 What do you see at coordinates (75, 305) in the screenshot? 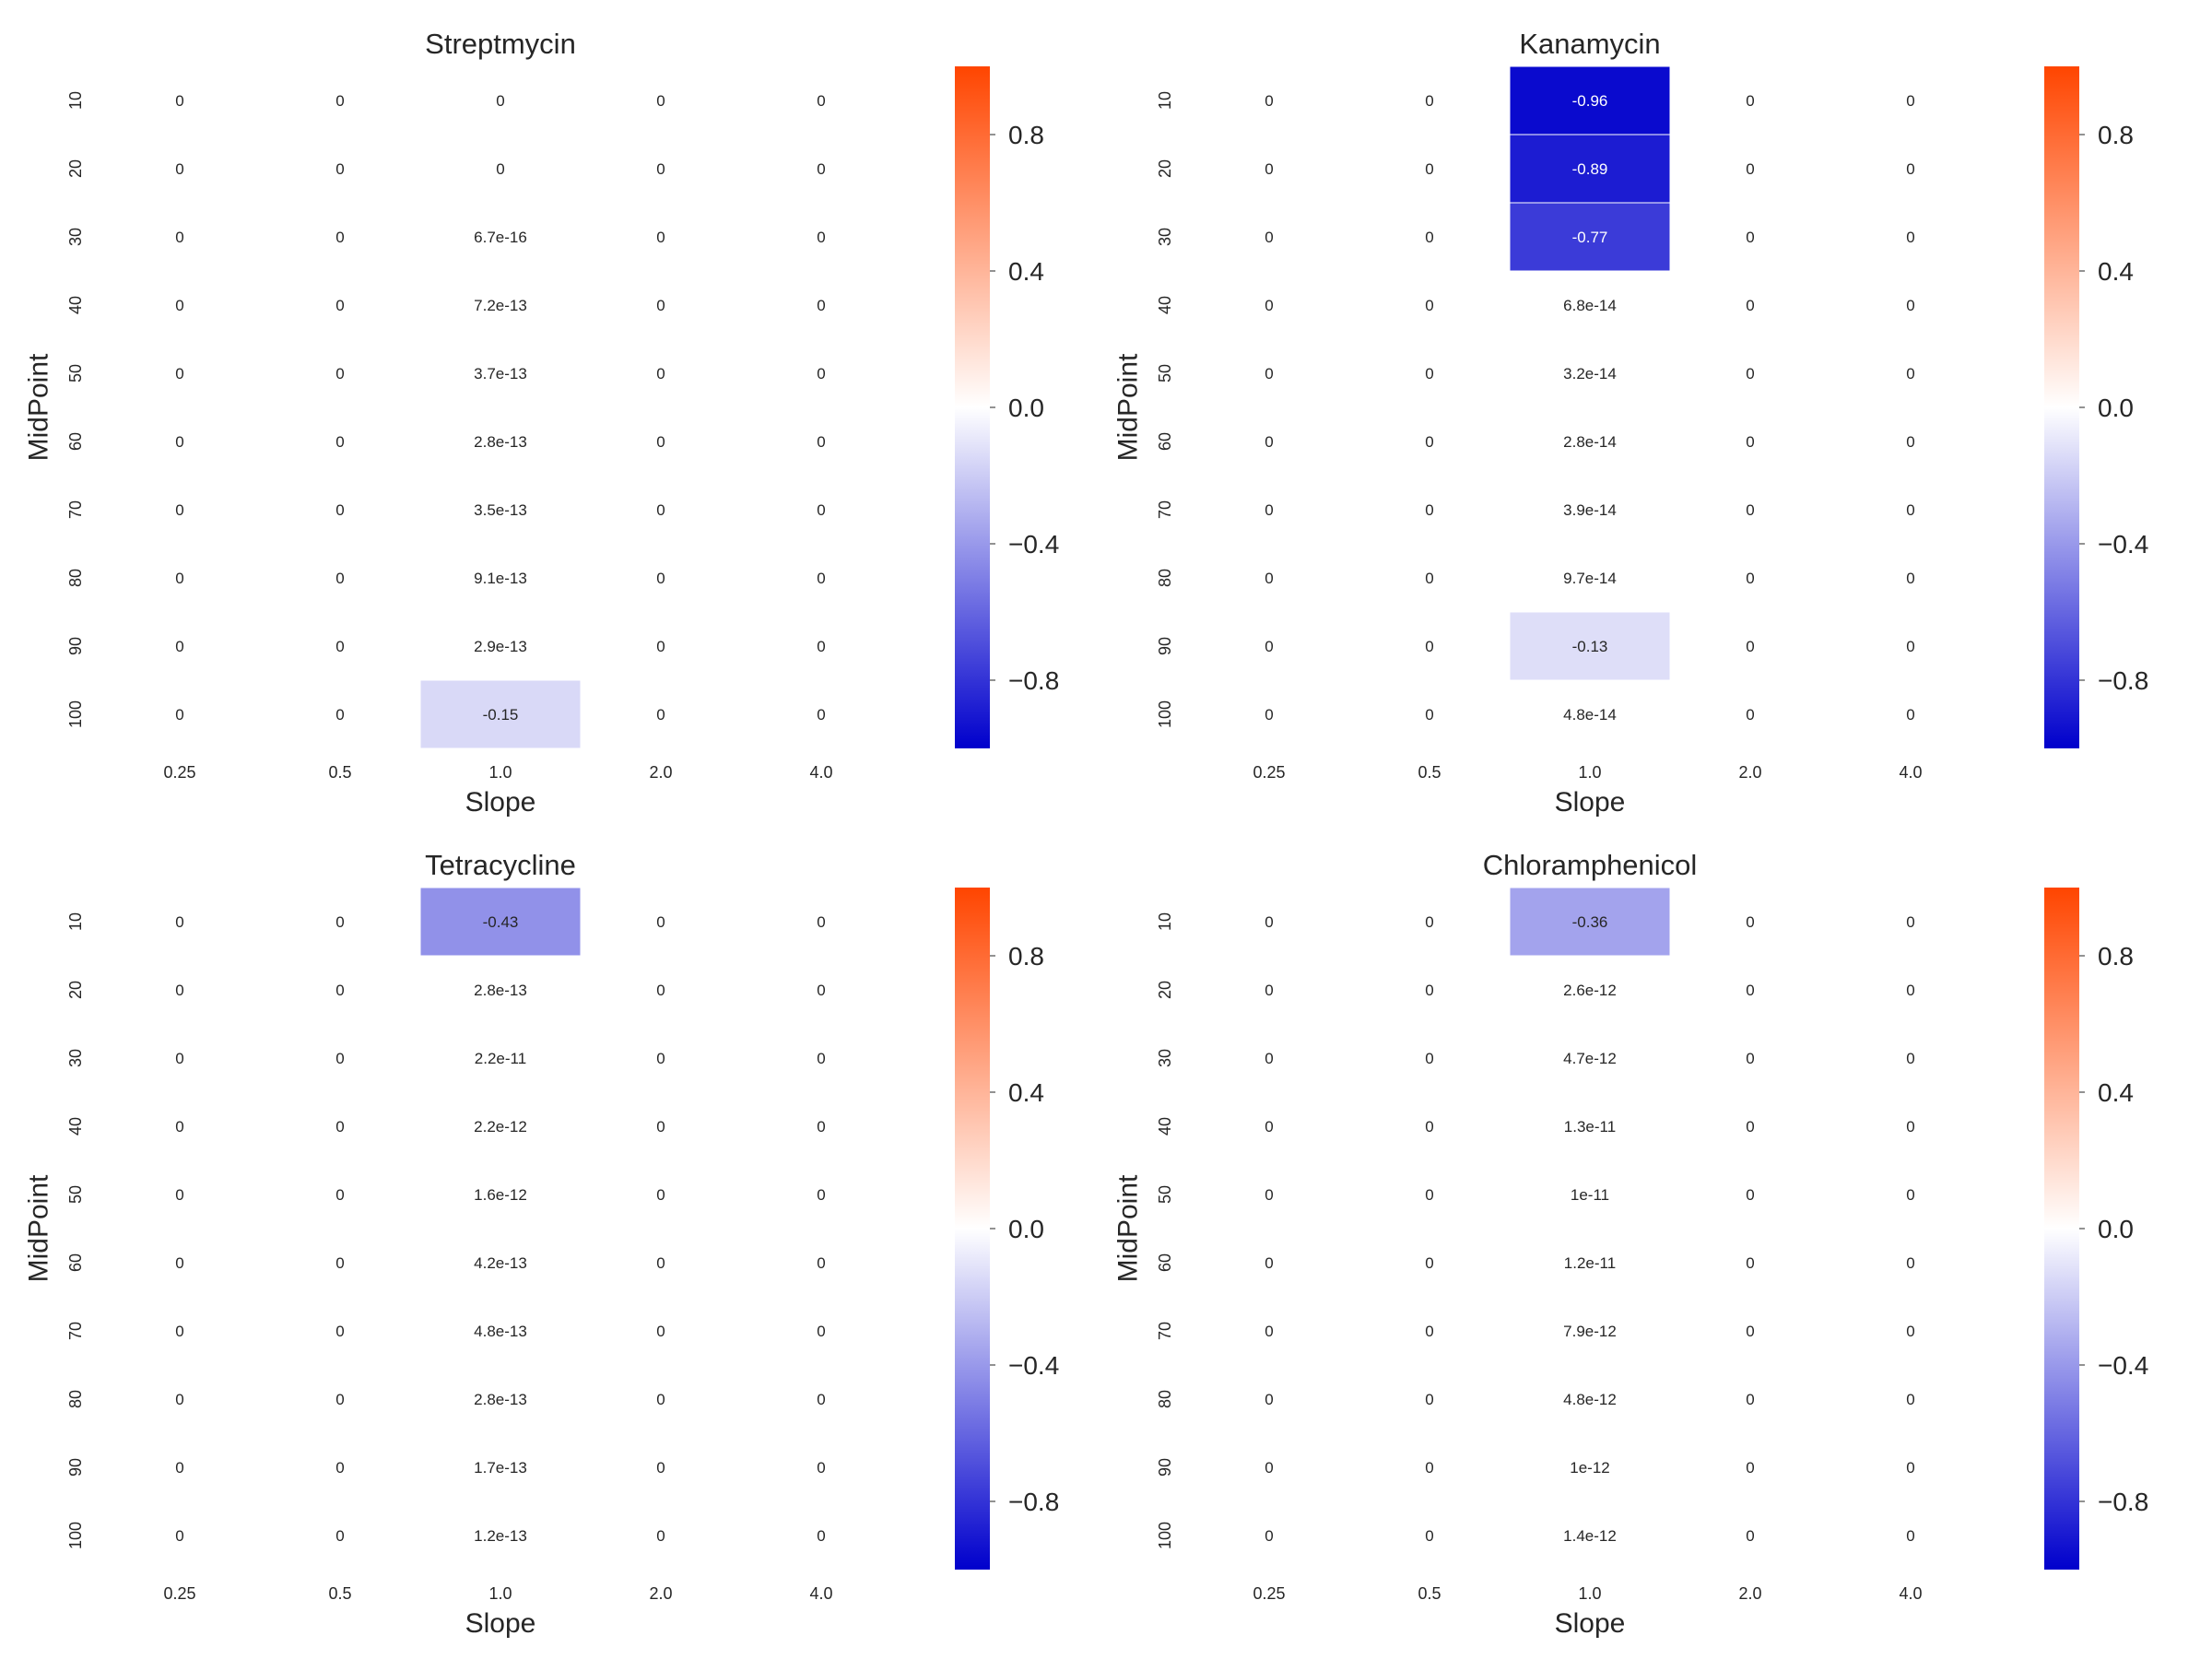
I see `y-tick-label: 40` at bounding box center [75, 305].